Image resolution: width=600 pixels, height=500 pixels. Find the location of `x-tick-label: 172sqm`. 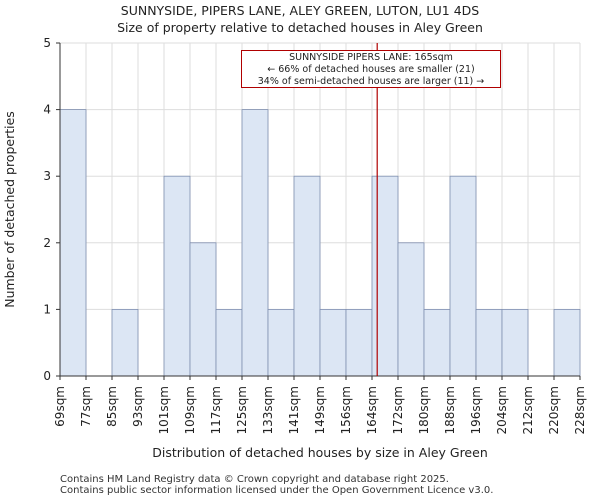

x-tick-label: 172sqm is located at coordinates (398, 410).